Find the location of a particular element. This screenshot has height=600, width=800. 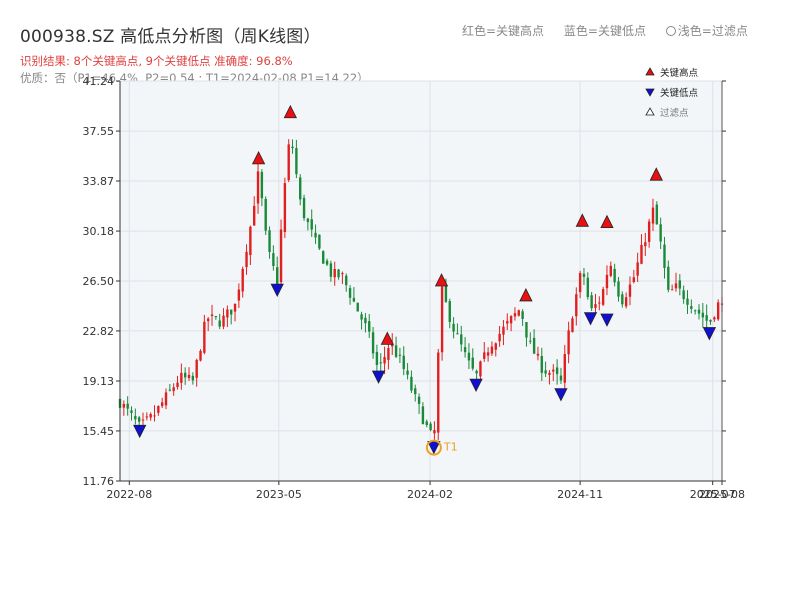

y-tick-label: 19.13 is located at coordinates (99, 381).